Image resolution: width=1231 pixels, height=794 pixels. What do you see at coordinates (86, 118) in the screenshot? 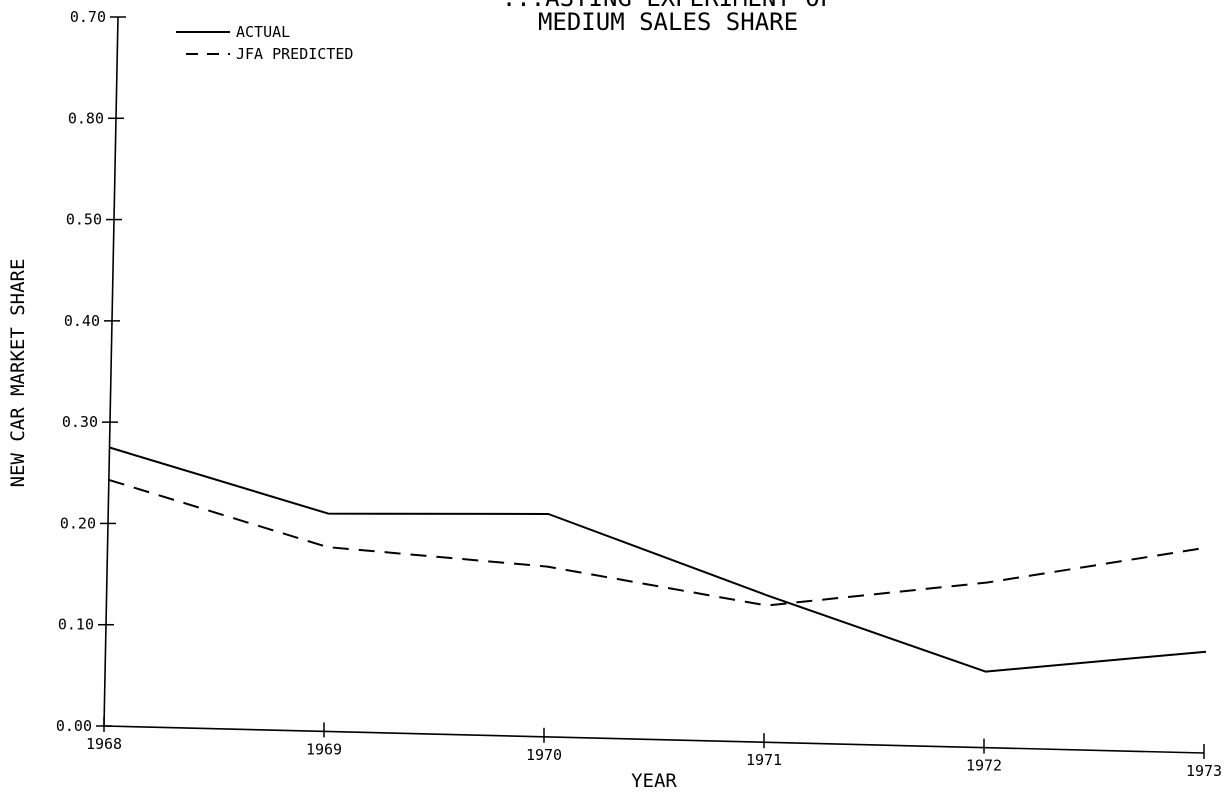
I see `y-tick-label: 0.80` at bounding box center [86, 118].